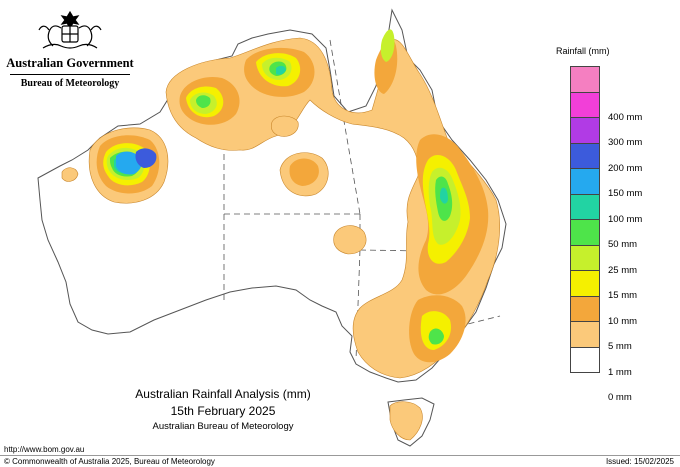 The height and width of the screenshot is (467, 680). What do you see at coordinates (340, 455) in the screenshot?
I see `footer-divider` at bounding box center [340, 455].